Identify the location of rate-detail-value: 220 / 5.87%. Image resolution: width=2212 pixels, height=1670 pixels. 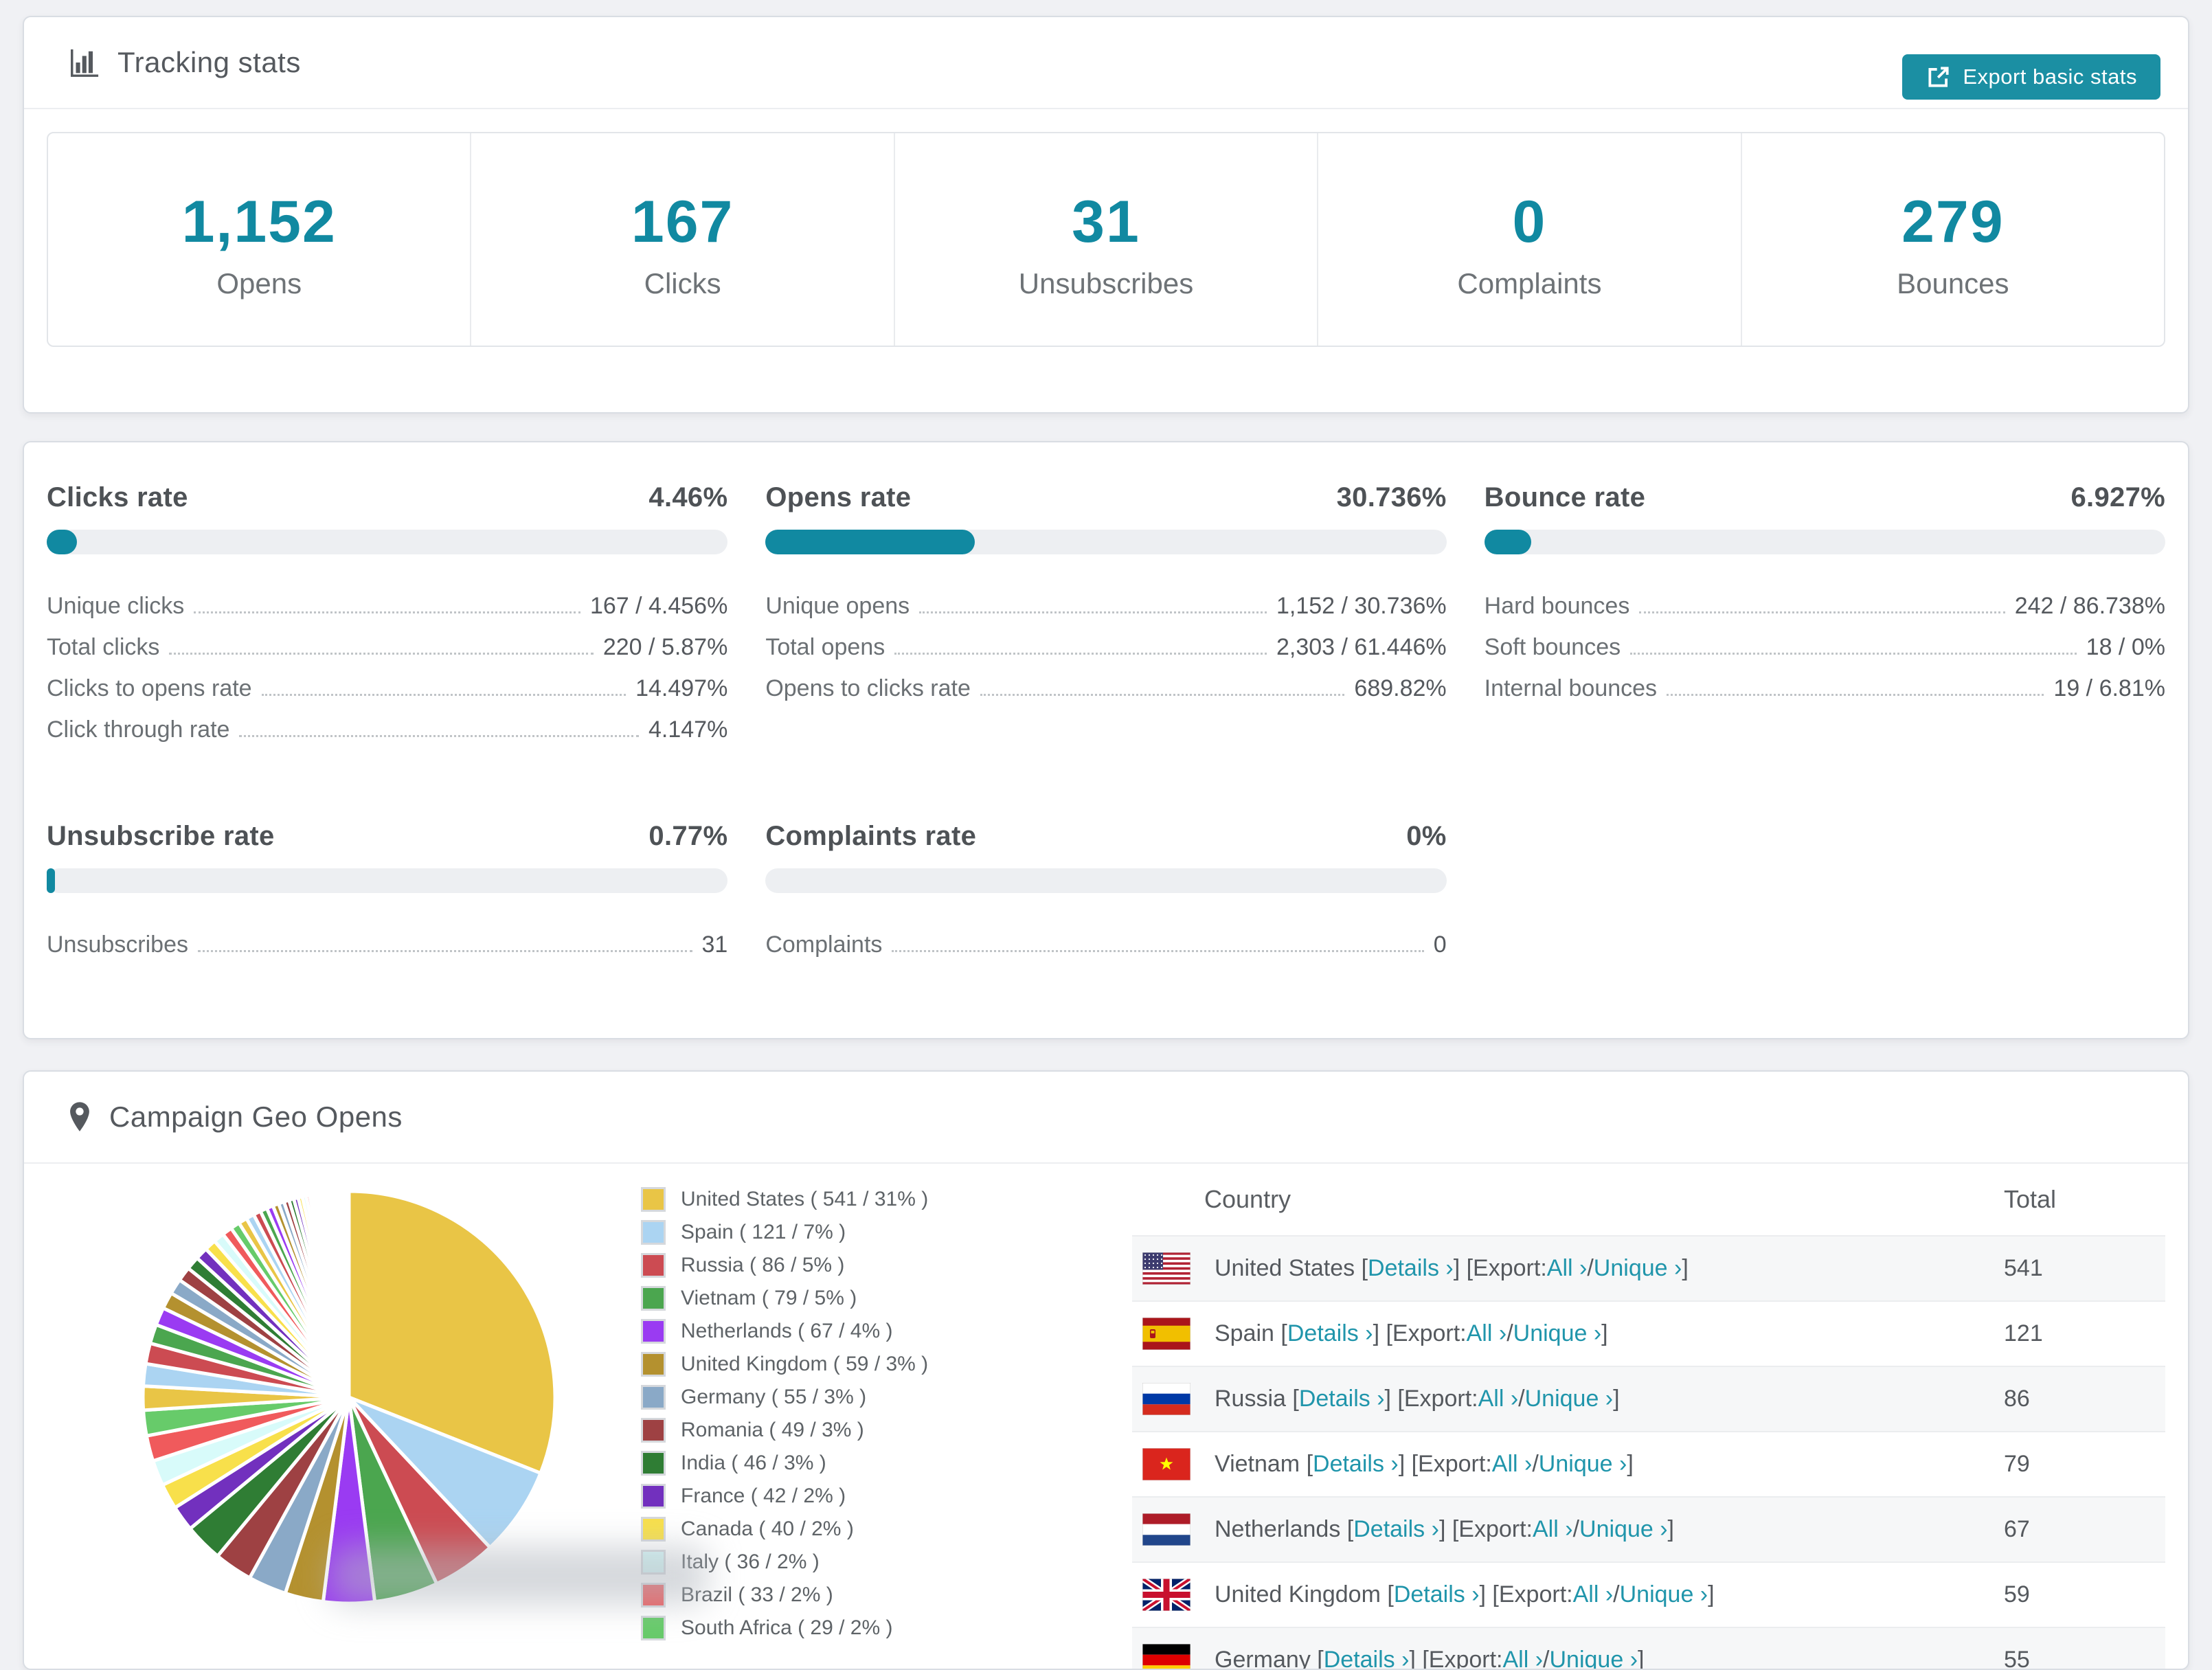
(665, 647).